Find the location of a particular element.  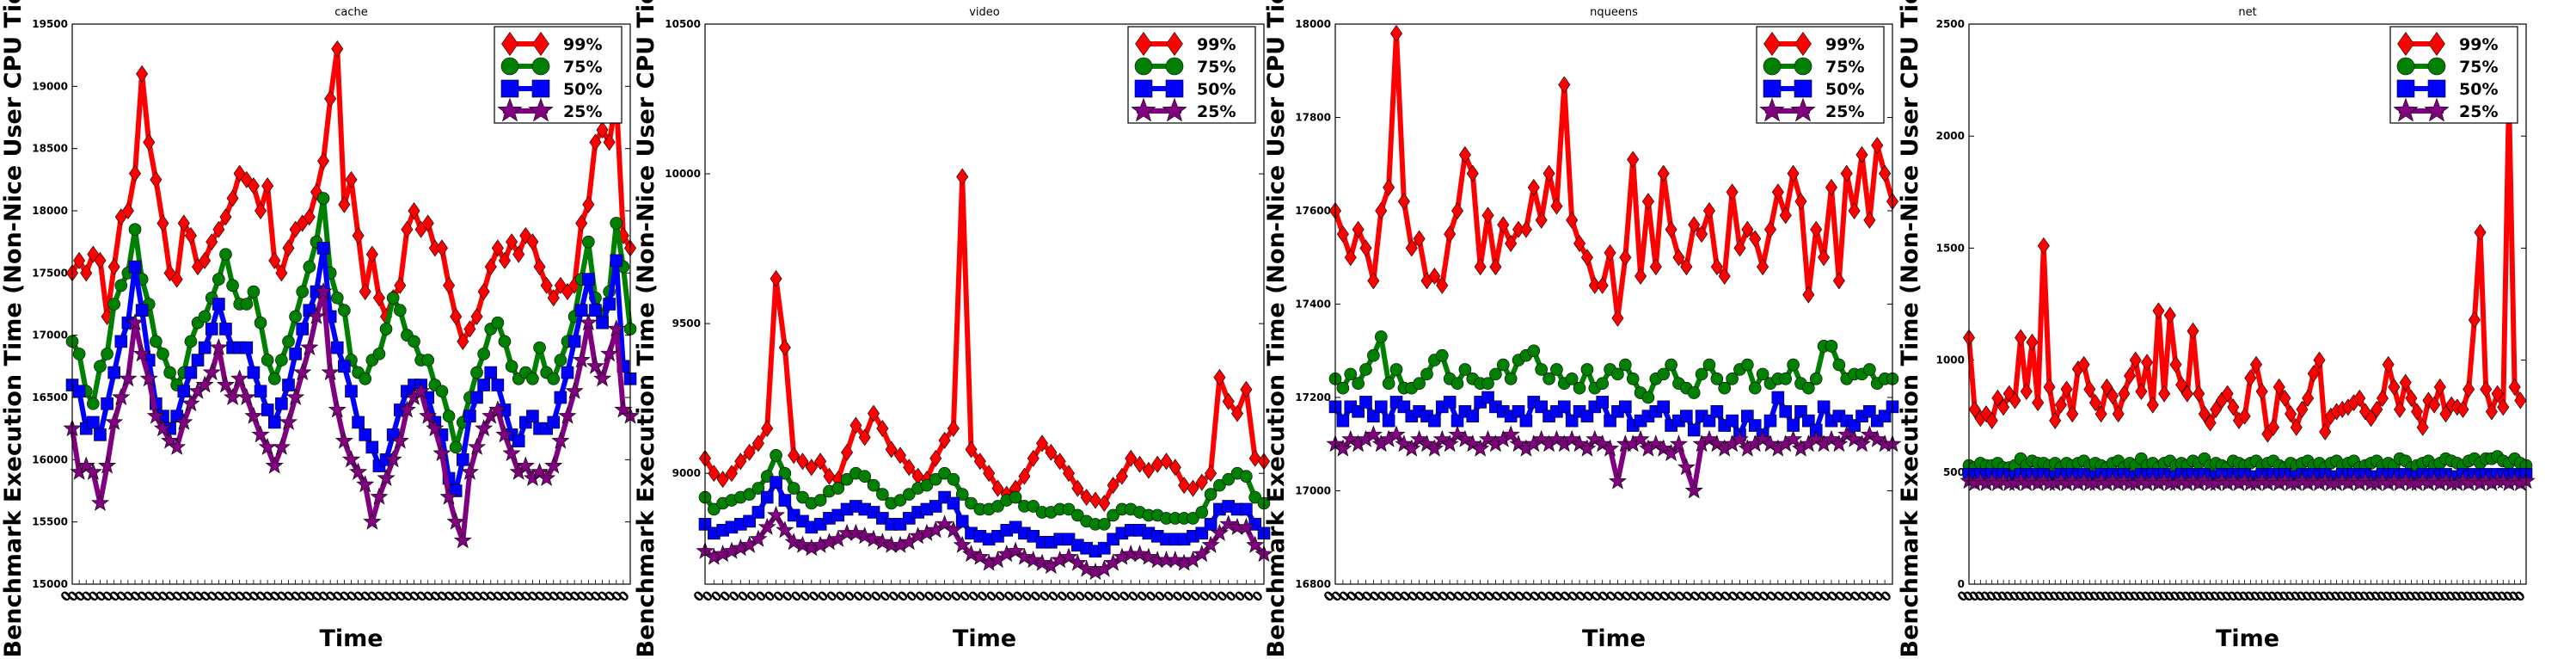

legend-label: 99% is located at coordinates (582, 45).